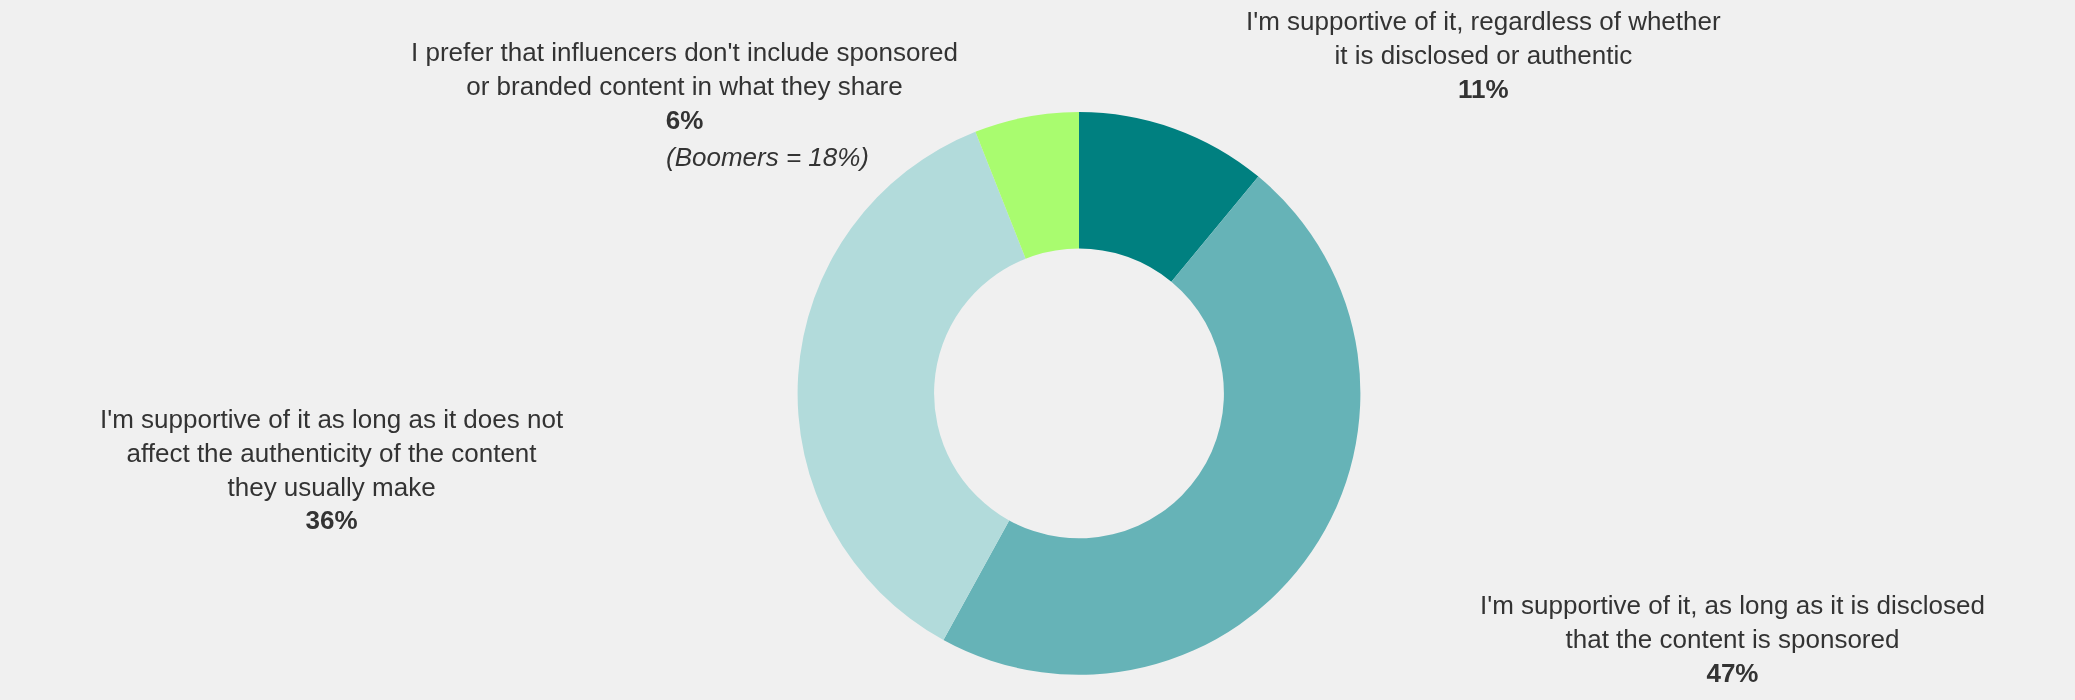 This screenshot has width=2075, height=700. Describe the element at coordinates (1483, 38) in the screenshot. I see `slice-label: I'm supportive of it, regardless of whether it is disclosed or authentic` at that location.